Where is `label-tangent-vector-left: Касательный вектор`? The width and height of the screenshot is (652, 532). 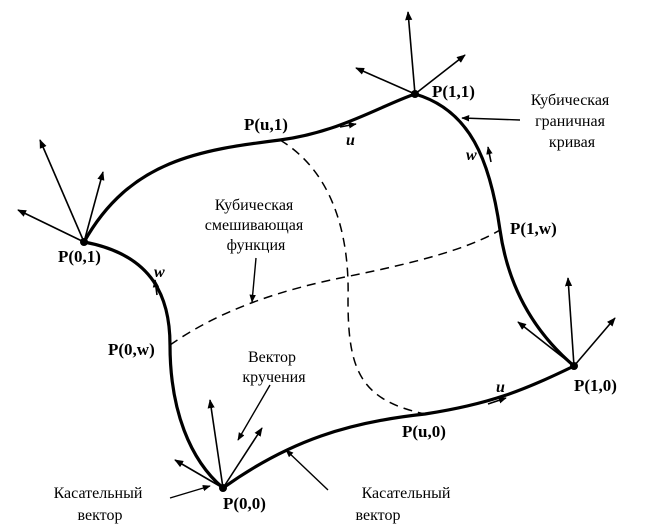 label-tangent-vector-left: Касательный вектор is located at coordinates (100, 504).